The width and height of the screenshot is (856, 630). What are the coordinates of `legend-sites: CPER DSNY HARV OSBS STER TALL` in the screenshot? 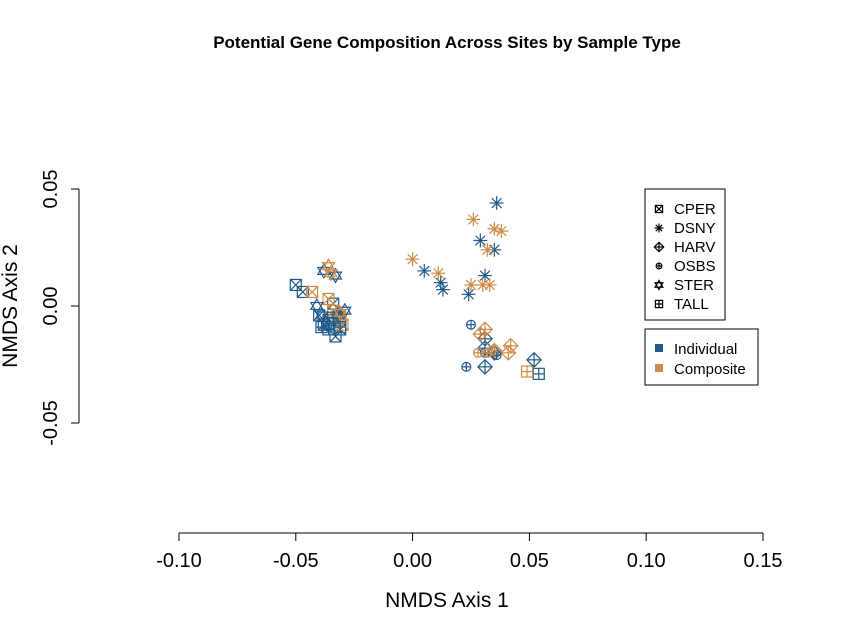 It's located at (685, 254).